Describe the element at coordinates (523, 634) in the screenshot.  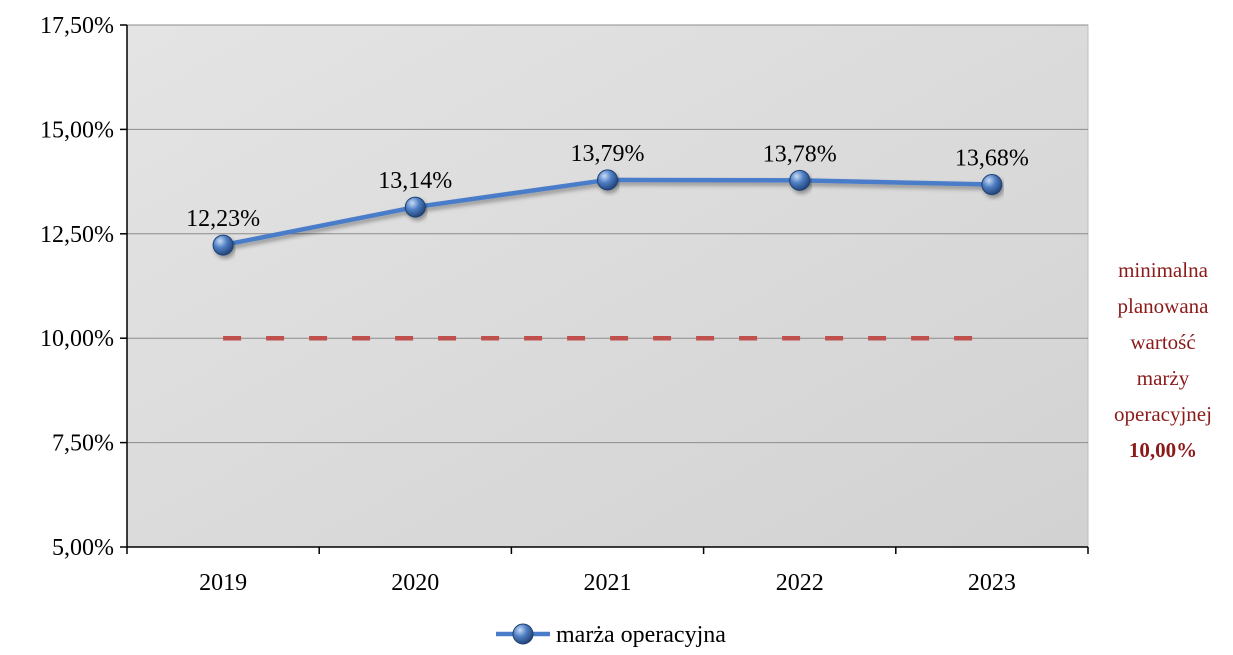
I see `legend-marker` at that location.